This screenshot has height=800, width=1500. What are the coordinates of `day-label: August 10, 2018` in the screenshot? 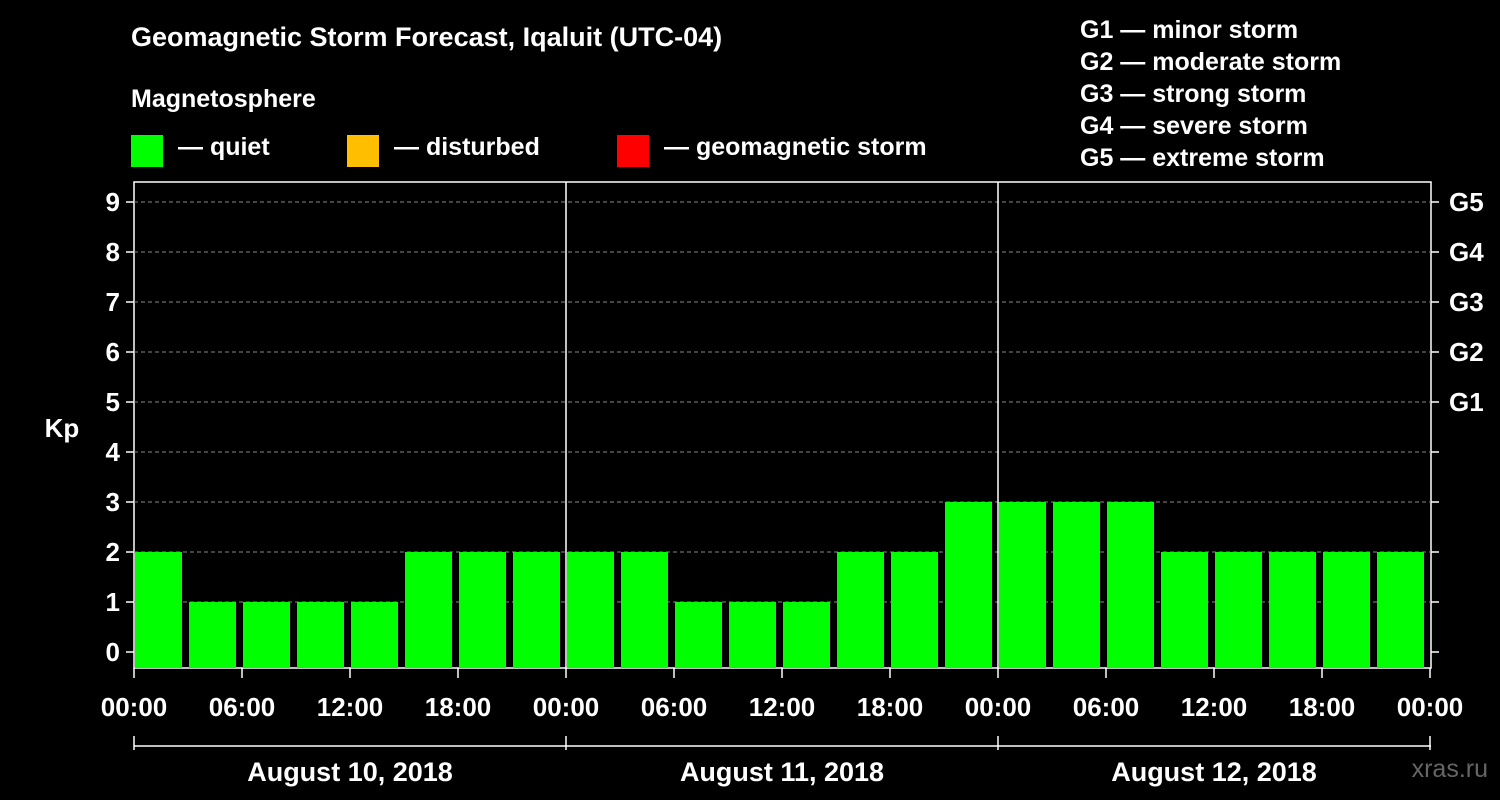 It's located at (350, 772).